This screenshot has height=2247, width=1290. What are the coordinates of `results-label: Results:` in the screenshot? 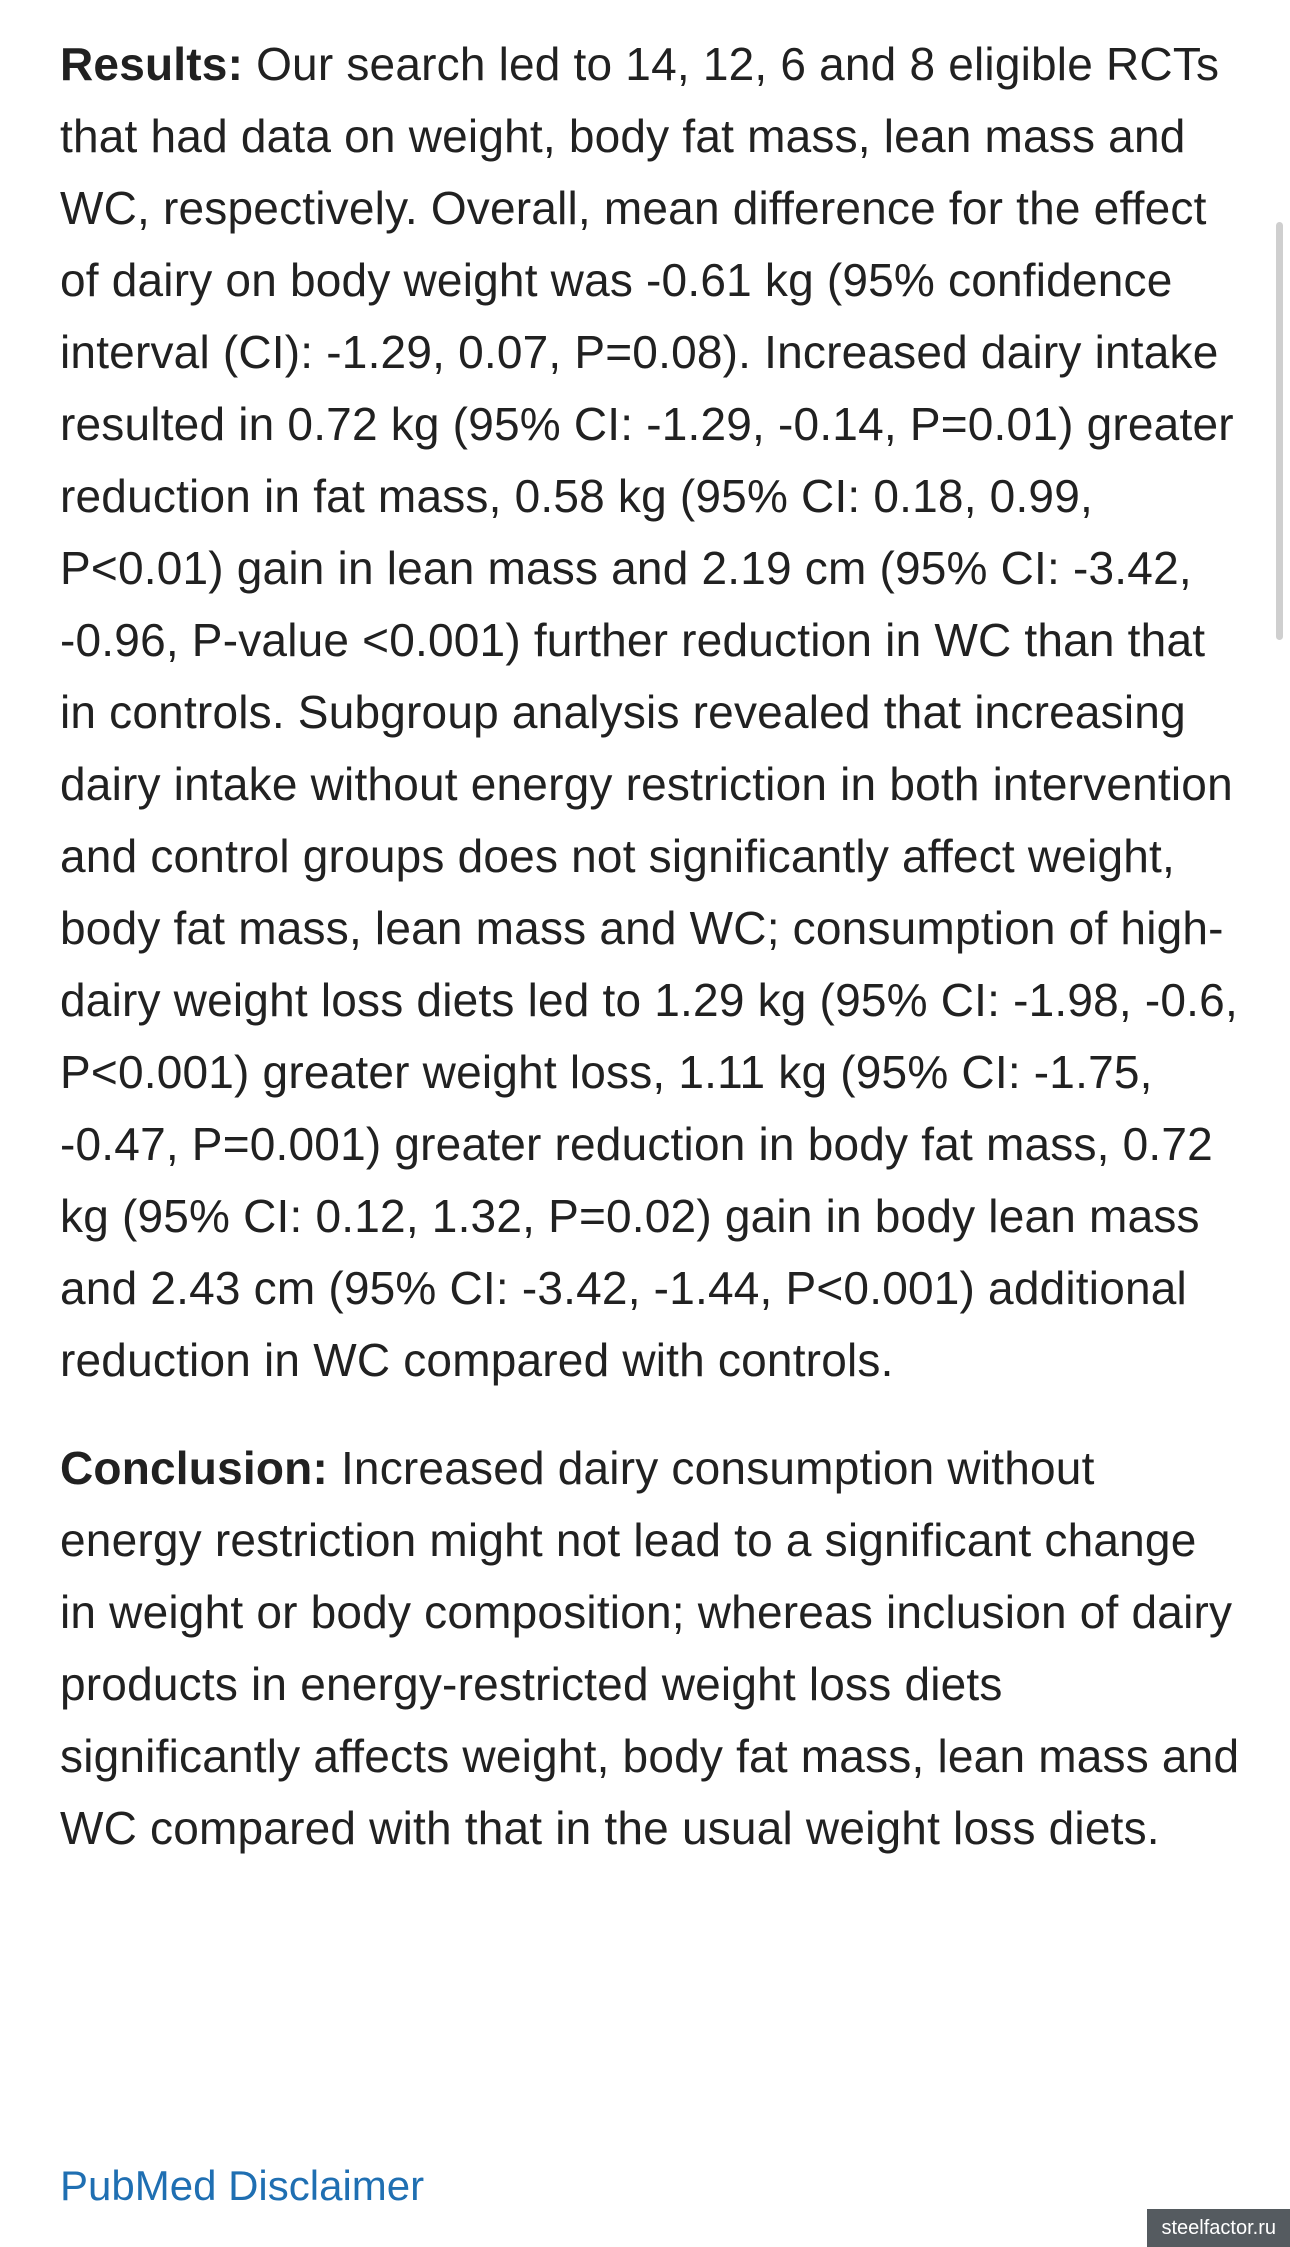 It's located at (152, 64).